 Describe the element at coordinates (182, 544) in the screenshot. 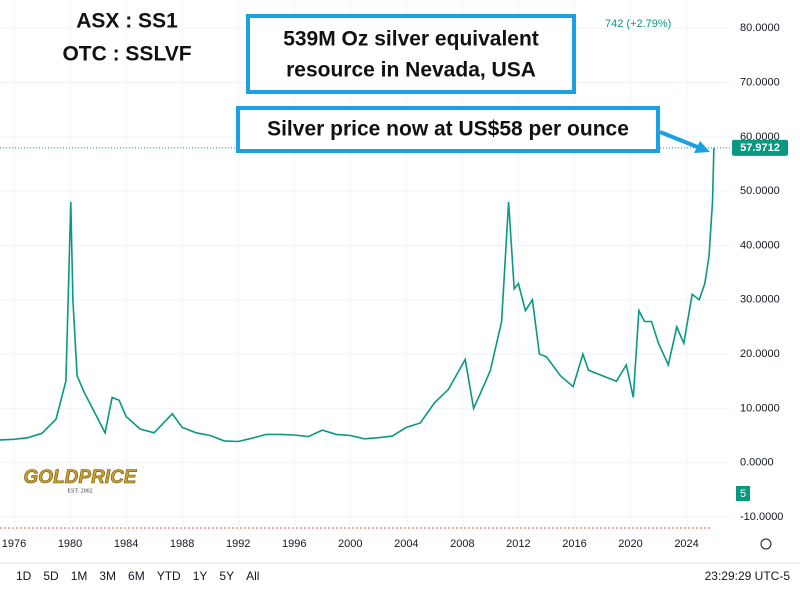

I see `x-tick-label: 1988` at that location.